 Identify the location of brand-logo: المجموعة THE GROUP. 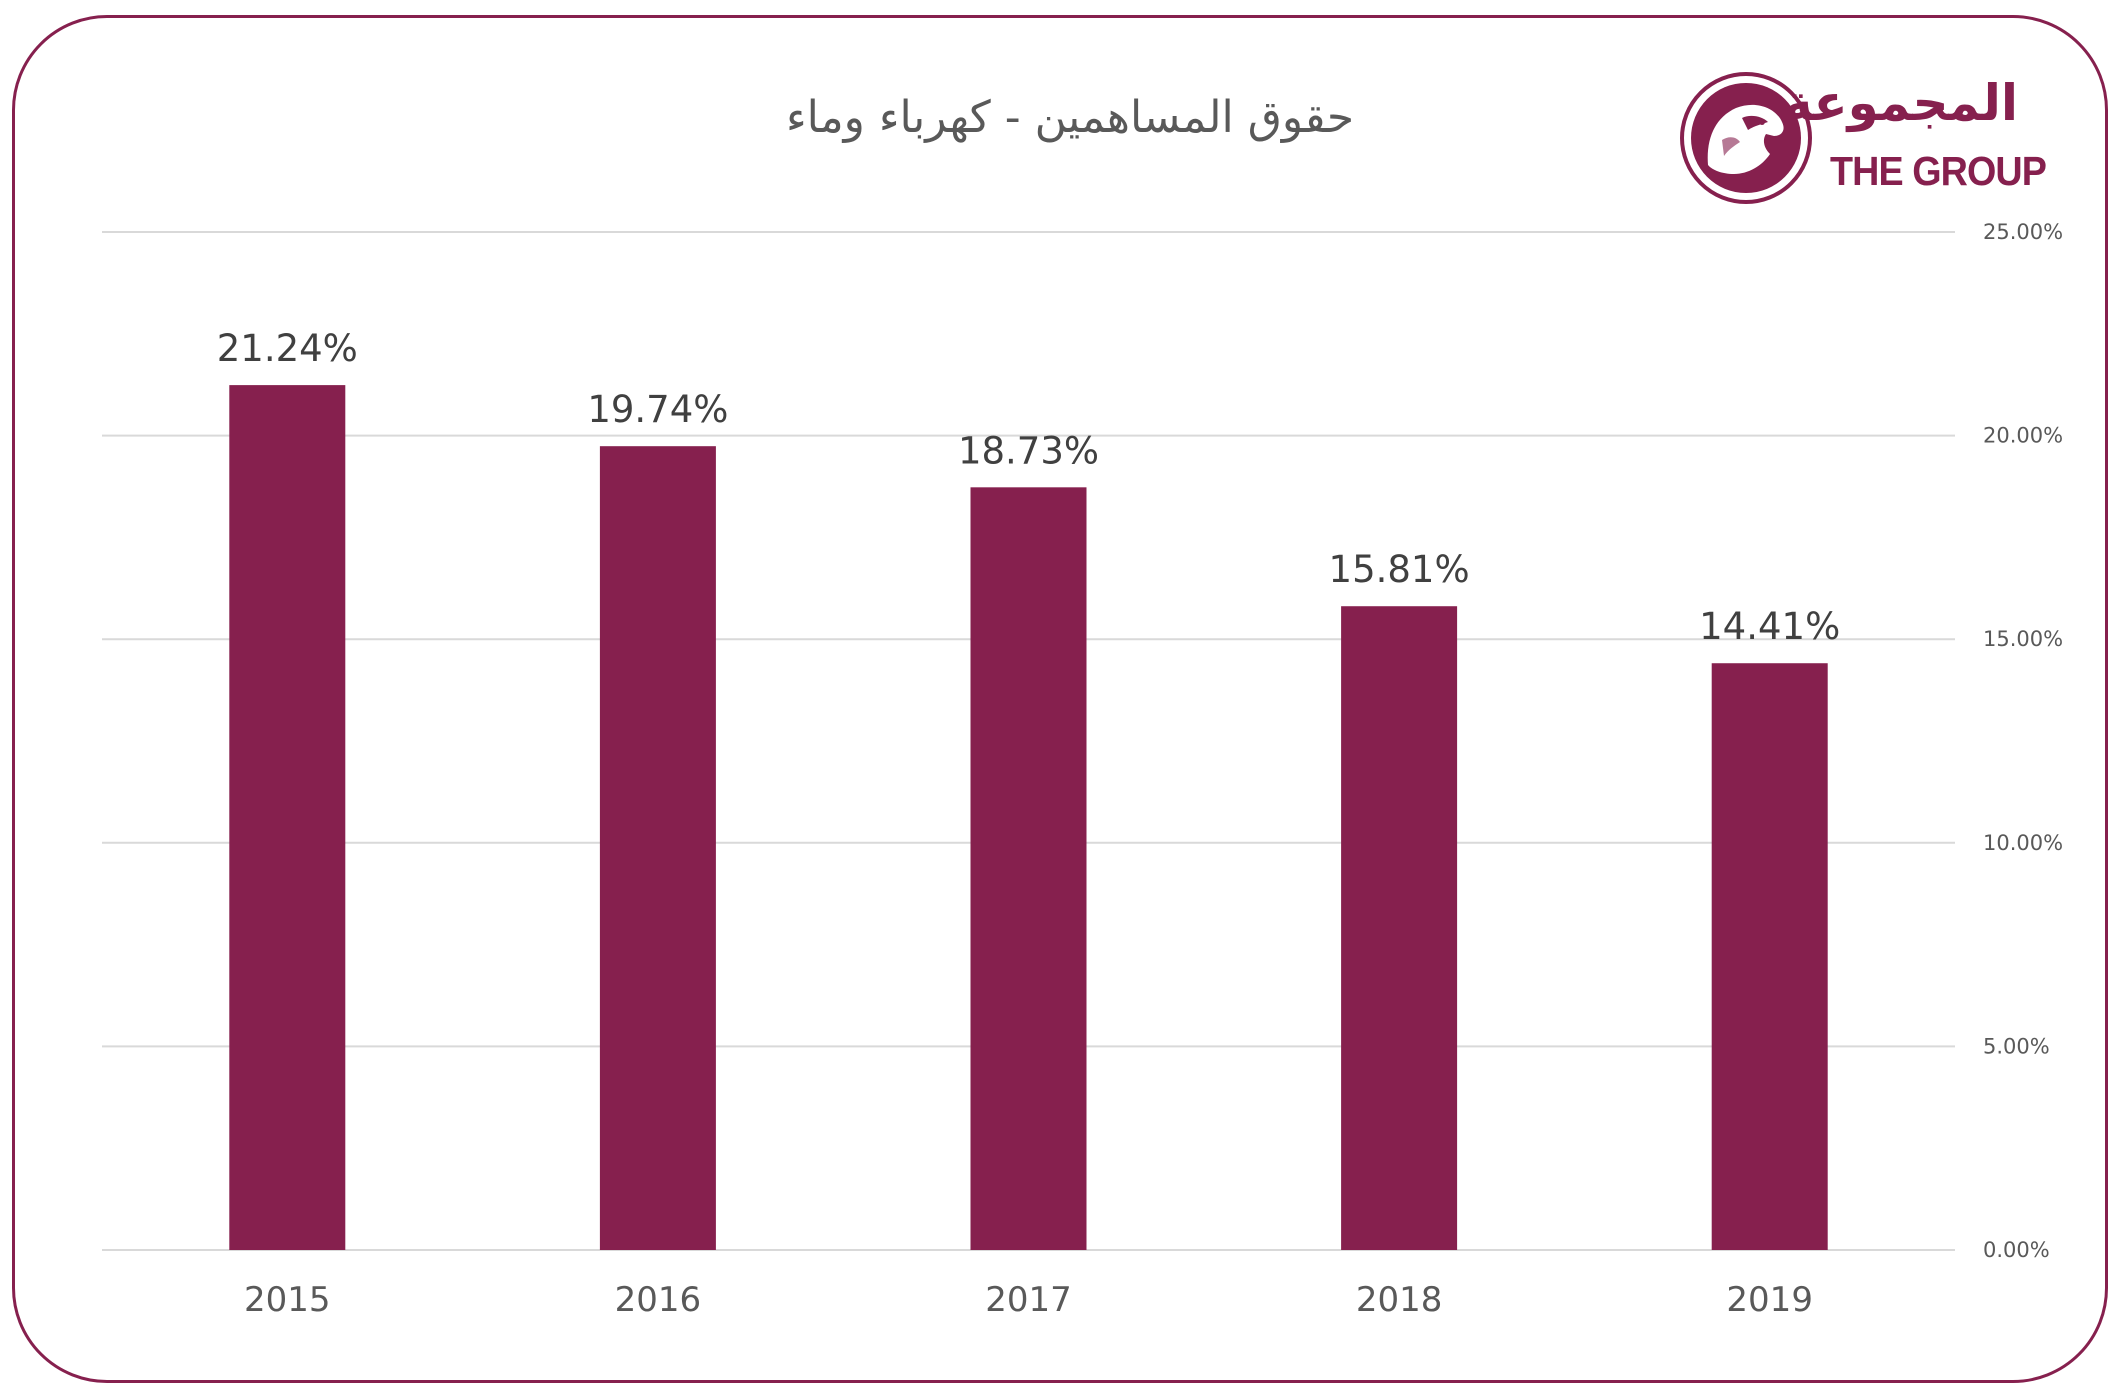
(1862, 140).